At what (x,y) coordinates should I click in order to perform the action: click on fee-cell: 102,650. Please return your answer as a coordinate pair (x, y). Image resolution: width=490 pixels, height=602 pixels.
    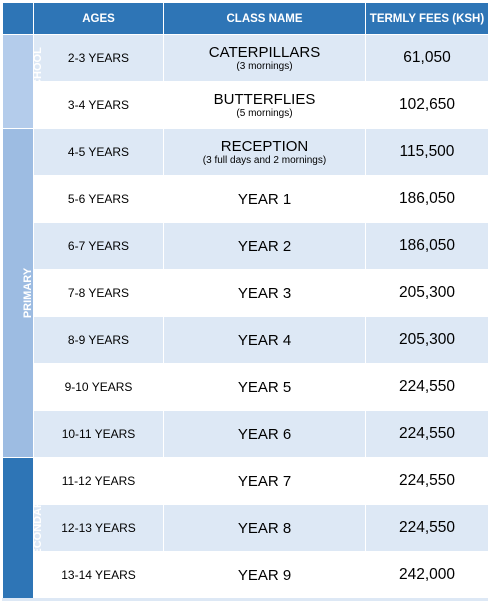
    Looking at the image, I should click on (427, 105).